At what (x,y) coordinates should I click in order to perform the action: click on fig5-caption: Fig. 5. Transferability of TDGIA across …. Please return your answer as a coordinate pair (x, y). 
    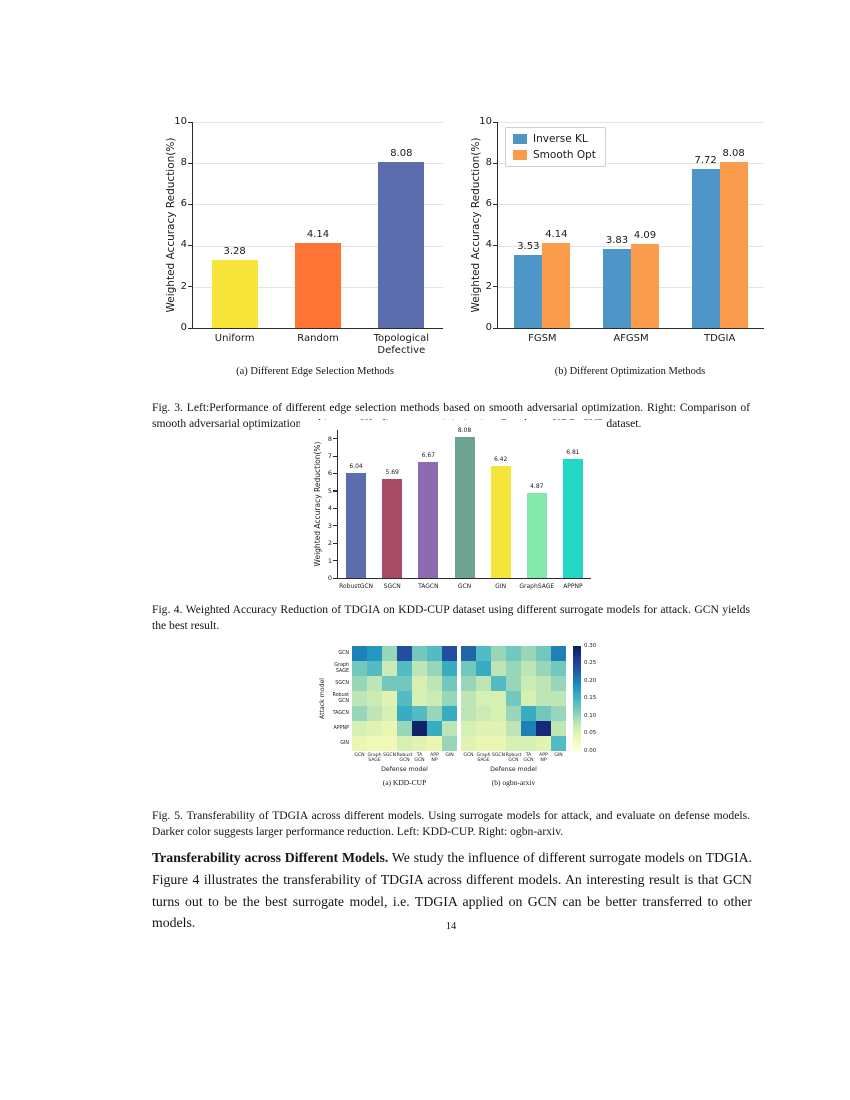
    Looking at the image, I should click on (451, 823).